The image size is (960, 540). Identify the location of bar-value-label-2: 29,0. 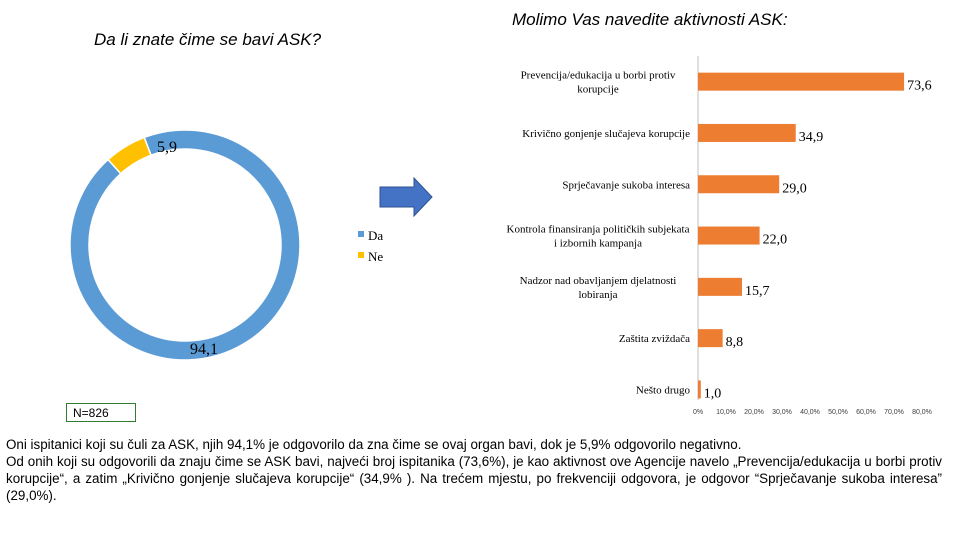
(794, 188).